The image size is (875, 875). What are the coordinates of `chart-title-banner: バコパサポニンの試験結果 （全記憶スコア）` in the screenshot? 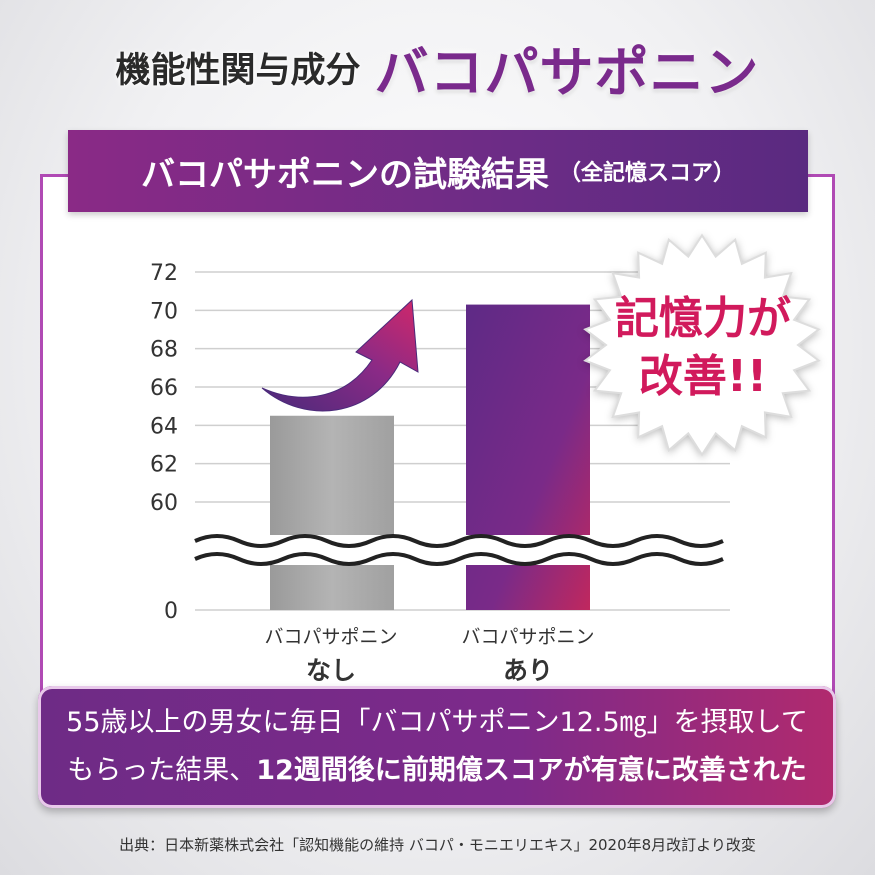 It's located at (438, 171).